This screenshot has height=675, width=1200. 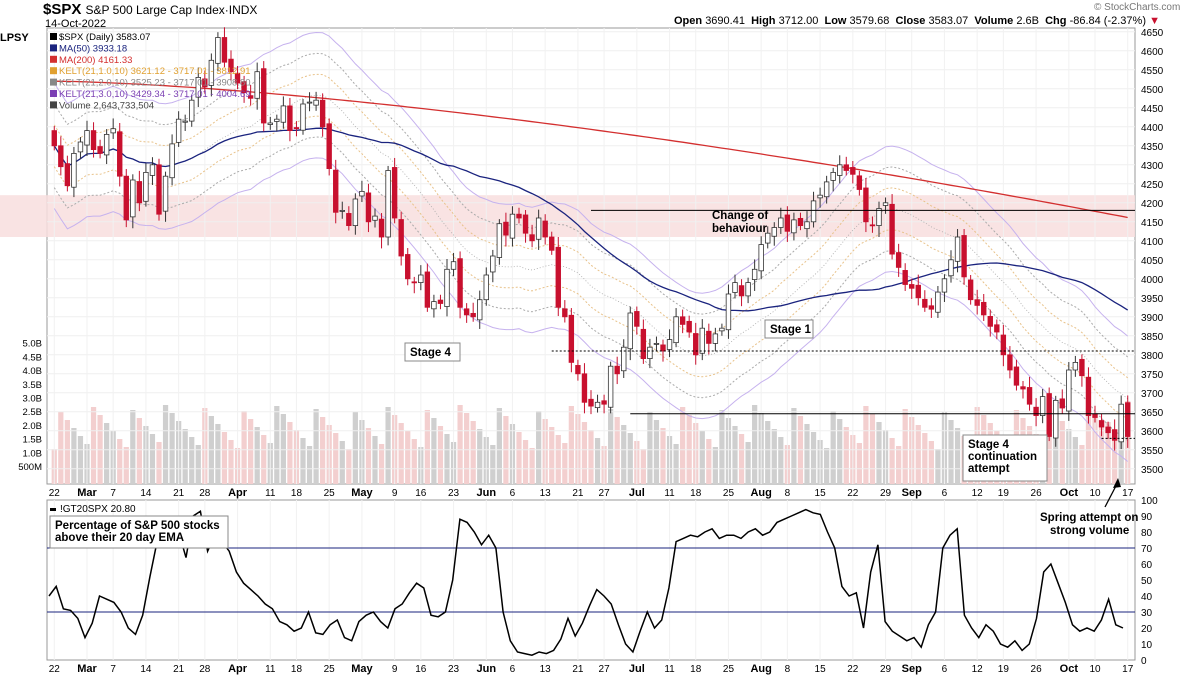 I want to click on volume-tick-label: 2.5B, so click(x=32, y=412).